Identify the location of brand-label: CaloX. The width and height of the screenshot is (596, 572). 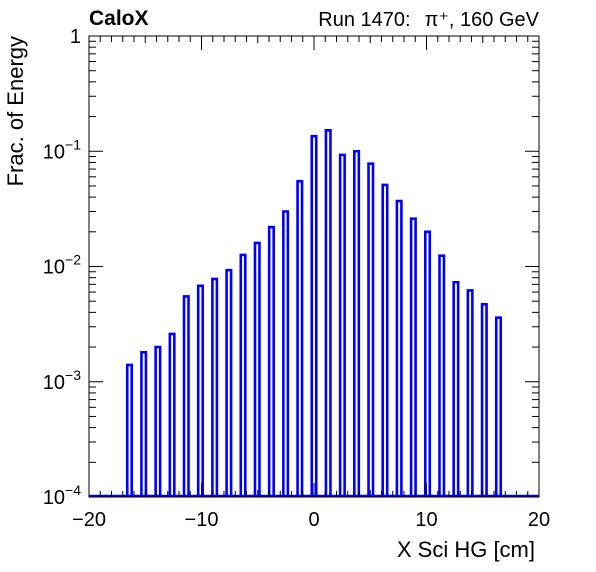
(119, 18).